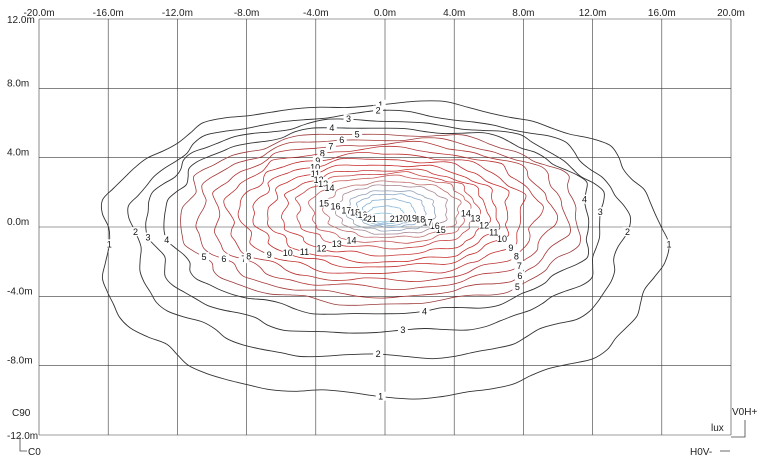  I want to click on contour-label-7: 7, so click(519, 266).